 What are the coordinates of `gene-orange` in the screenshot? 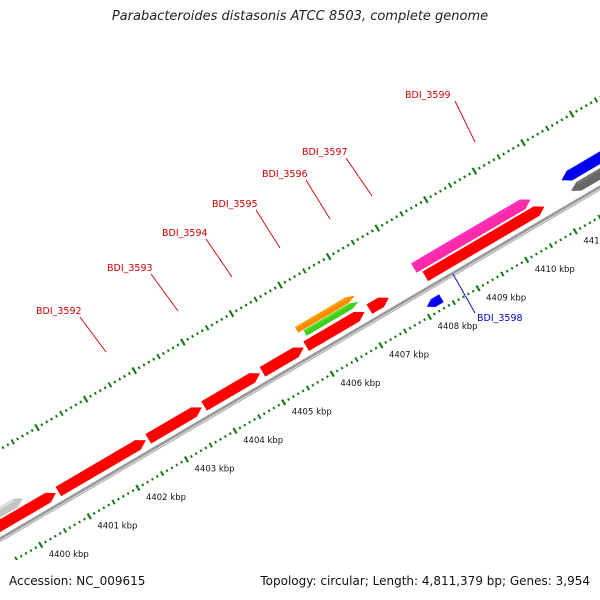 It's located at (324, 314).